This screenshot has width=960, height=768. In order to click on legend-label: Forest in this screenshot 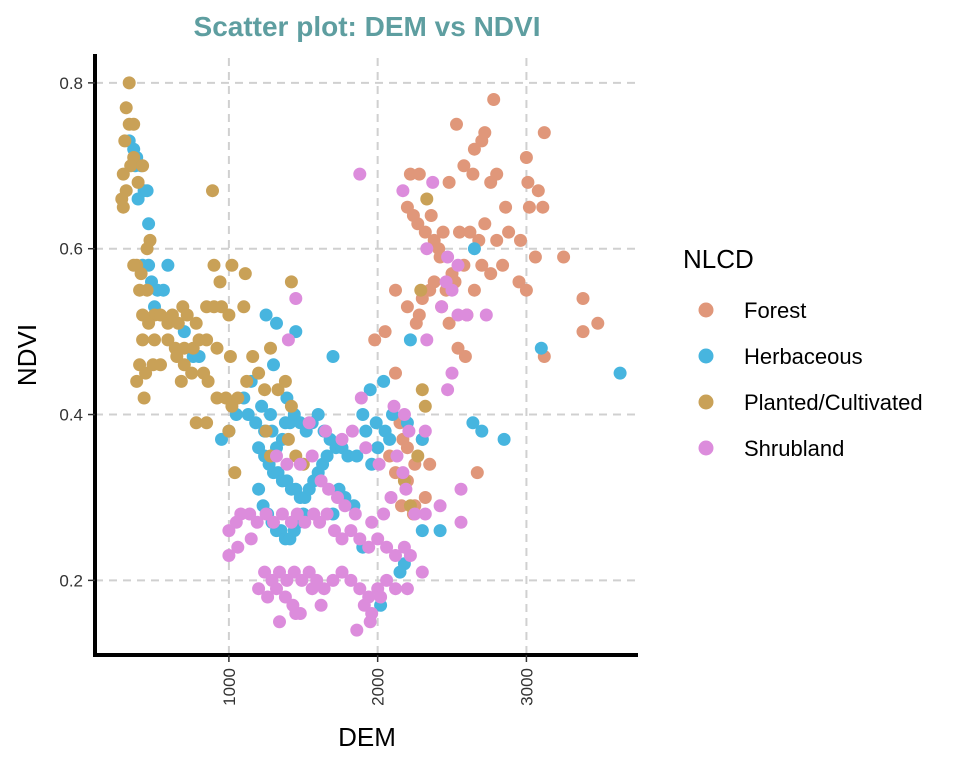, I will do `click(775, 310)`.